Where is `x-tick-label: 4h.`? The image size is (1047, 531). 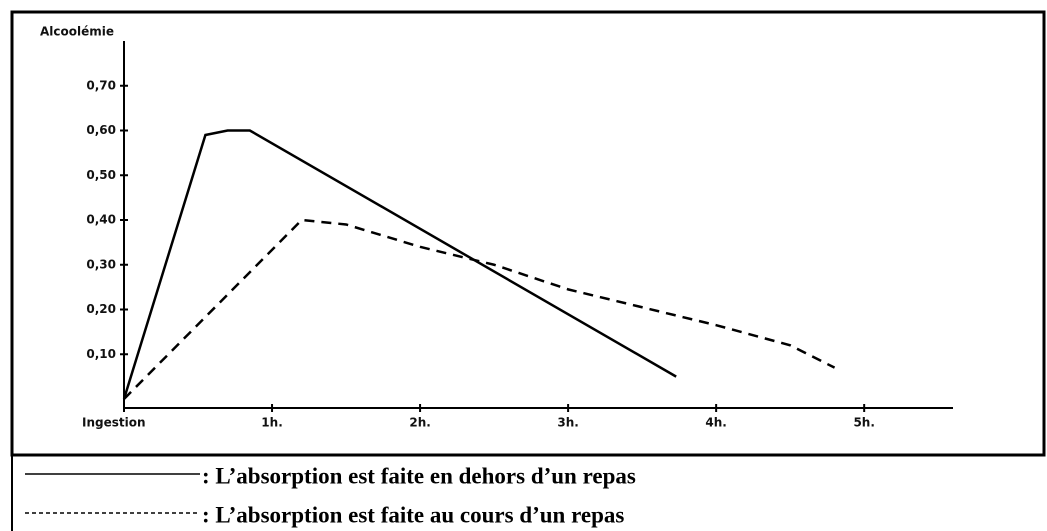
x-tick-label: 4h. is located at coordinates (715, 423).